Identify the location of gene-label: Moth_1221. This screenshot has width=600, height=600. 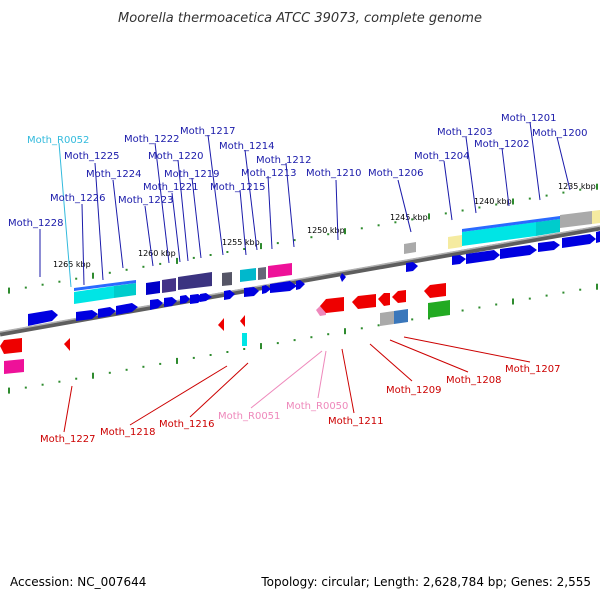
(170, 187).